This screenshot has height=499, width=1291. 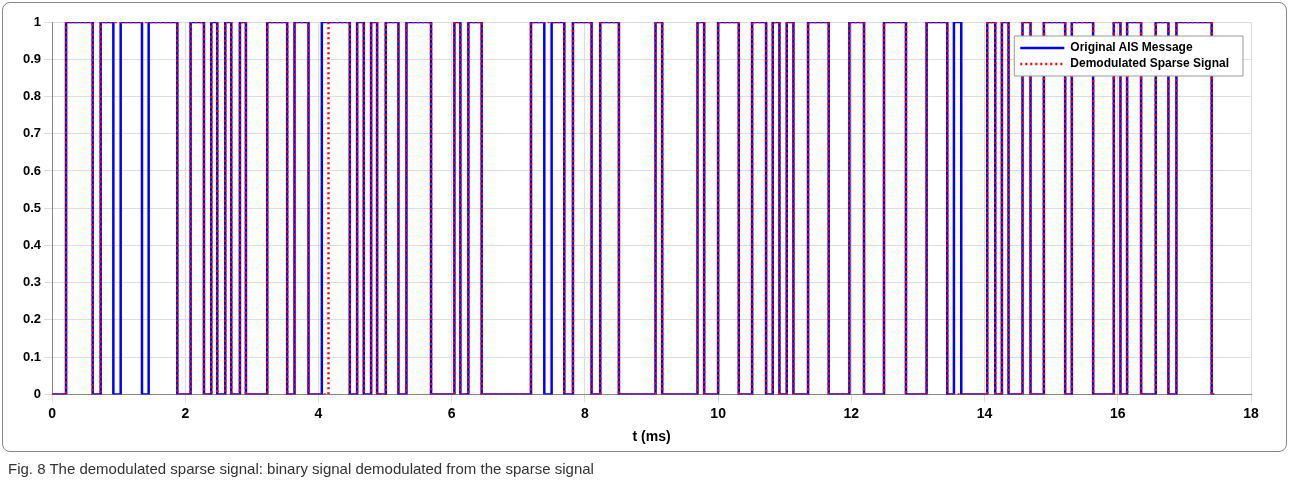 I want to click on y-tick-label: 0.4, so click(x=32, y=245).